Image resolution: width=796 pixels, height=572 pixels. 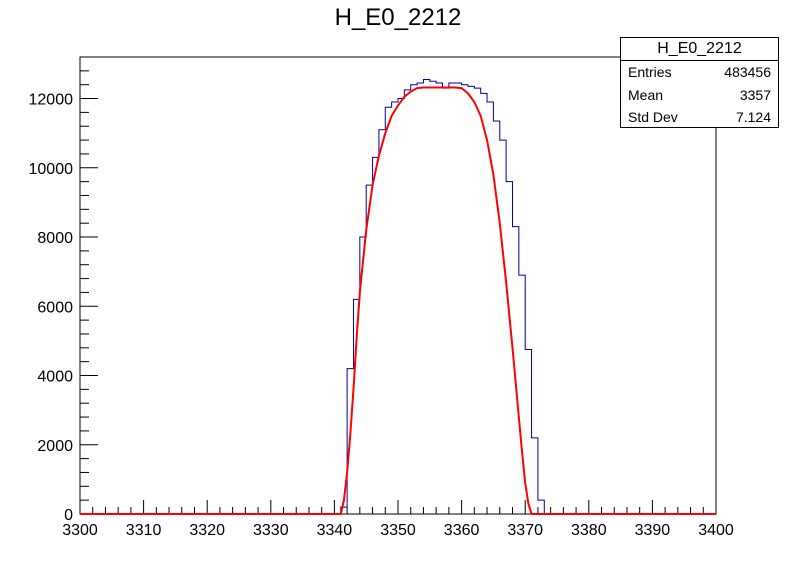 What do you see at coordinates (755, 94) in the screenshot?
I see `stats-value: 3357` at bounding box center [755, 94].